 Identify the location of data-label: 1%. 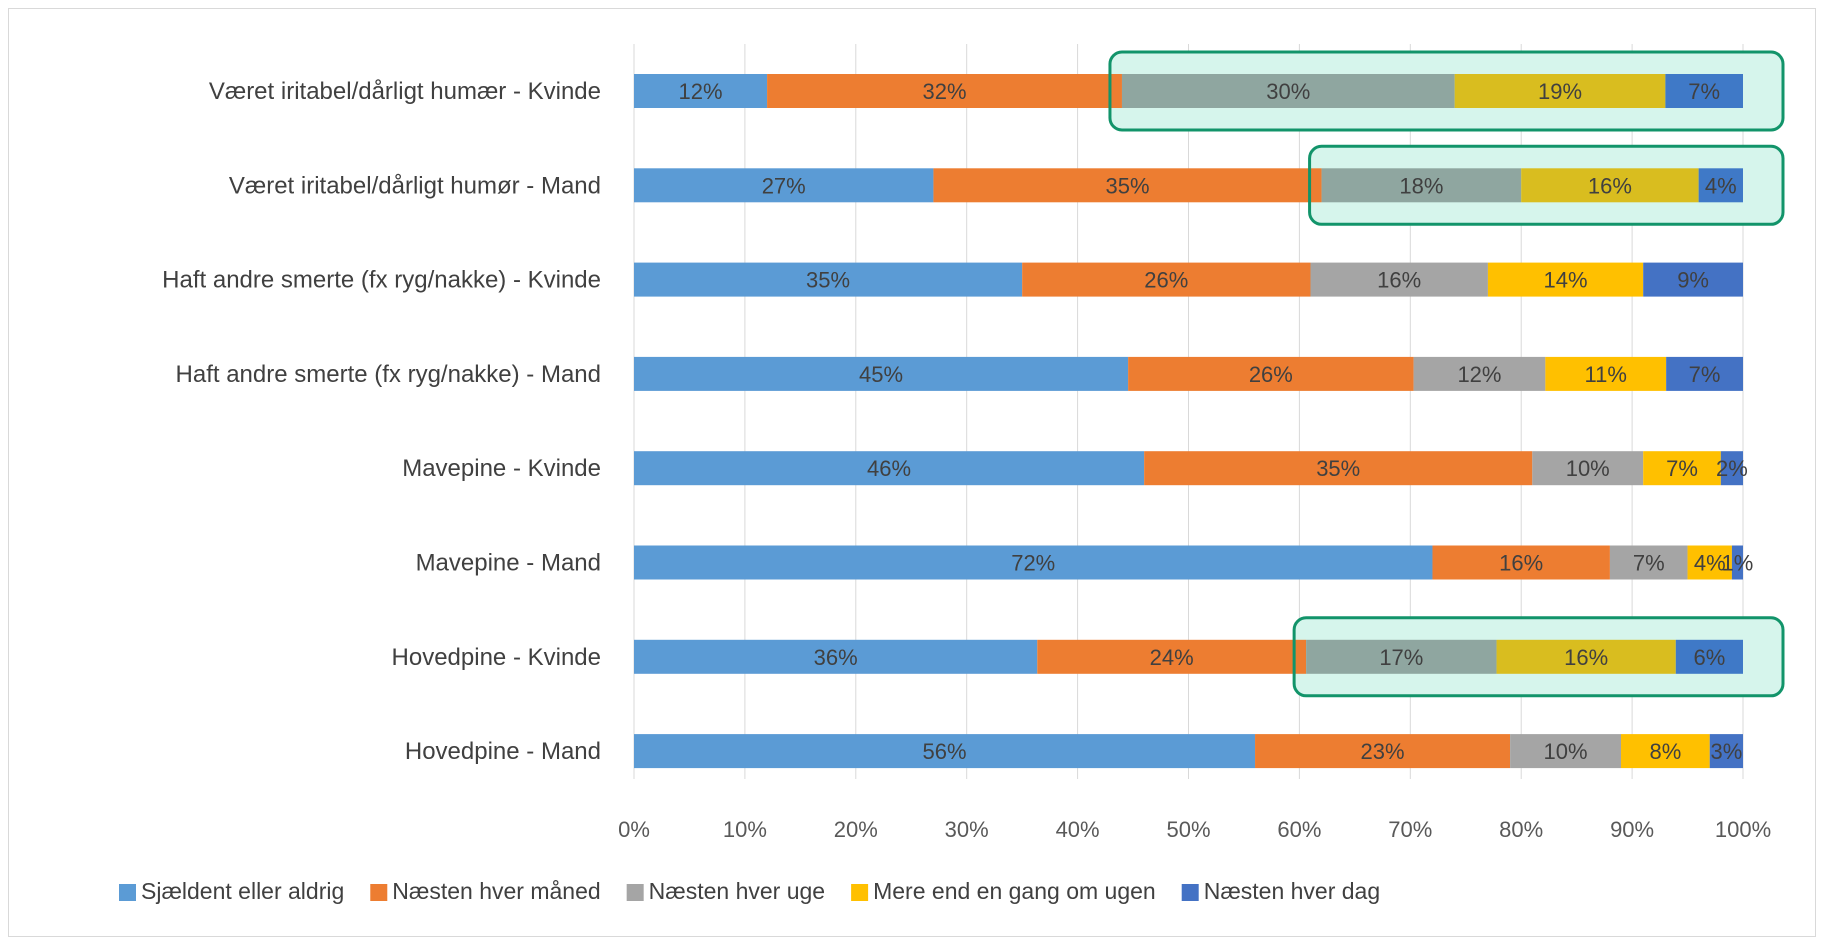
(1738, 563).